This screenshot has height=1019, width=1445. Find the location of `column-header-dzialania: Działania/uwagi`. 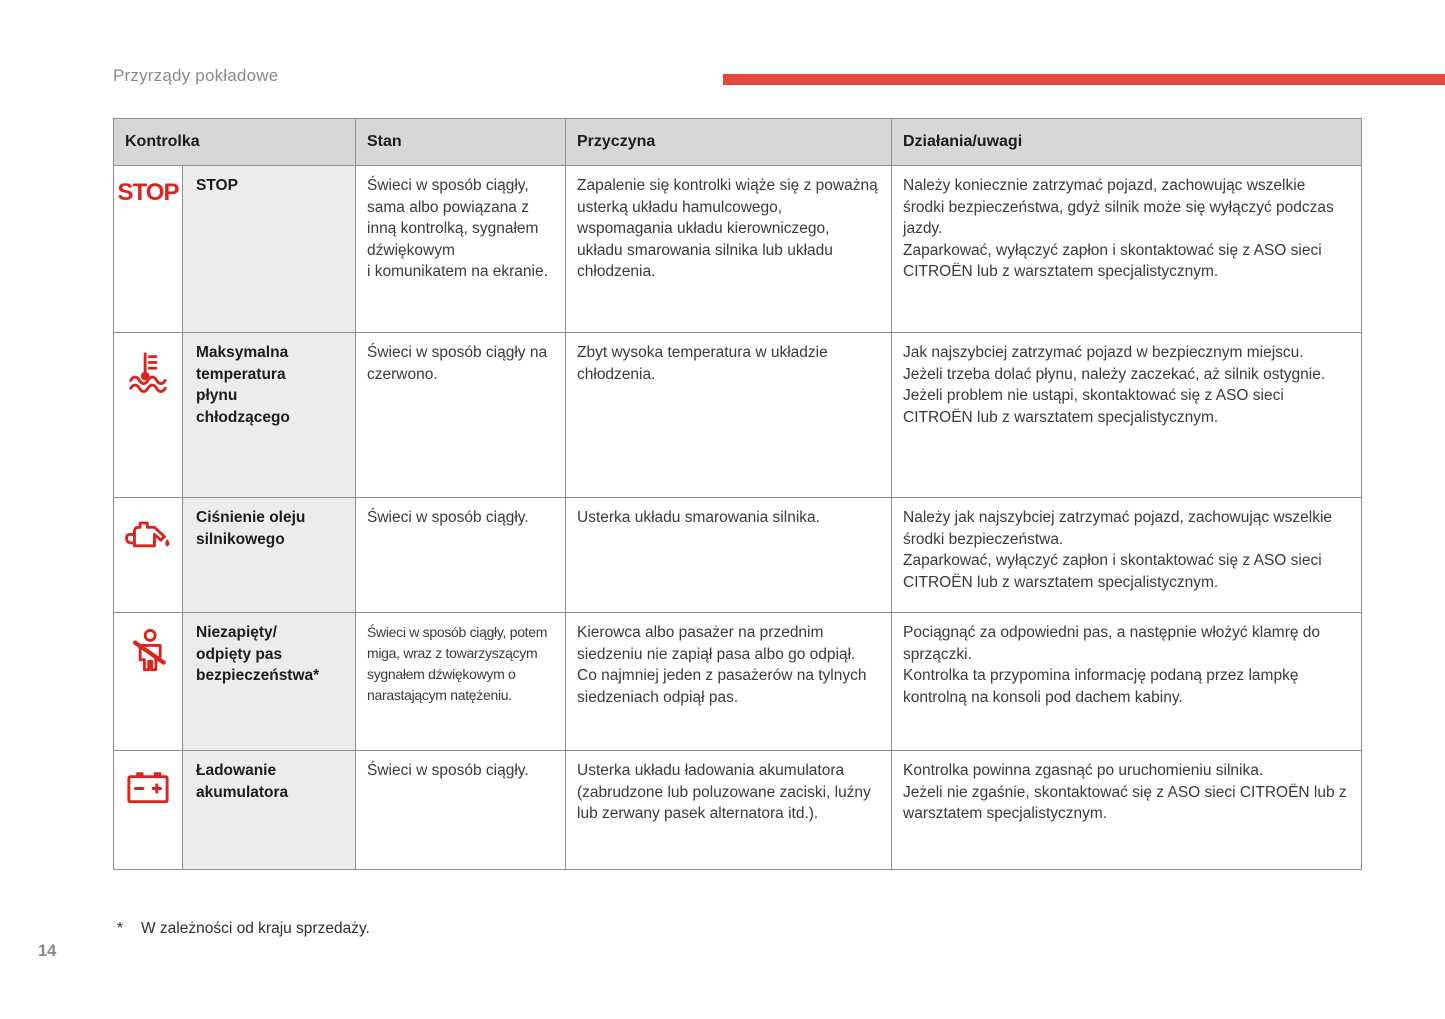

column-header-dzialania: Działania/uwagi is located at coordinates (1126, 142).